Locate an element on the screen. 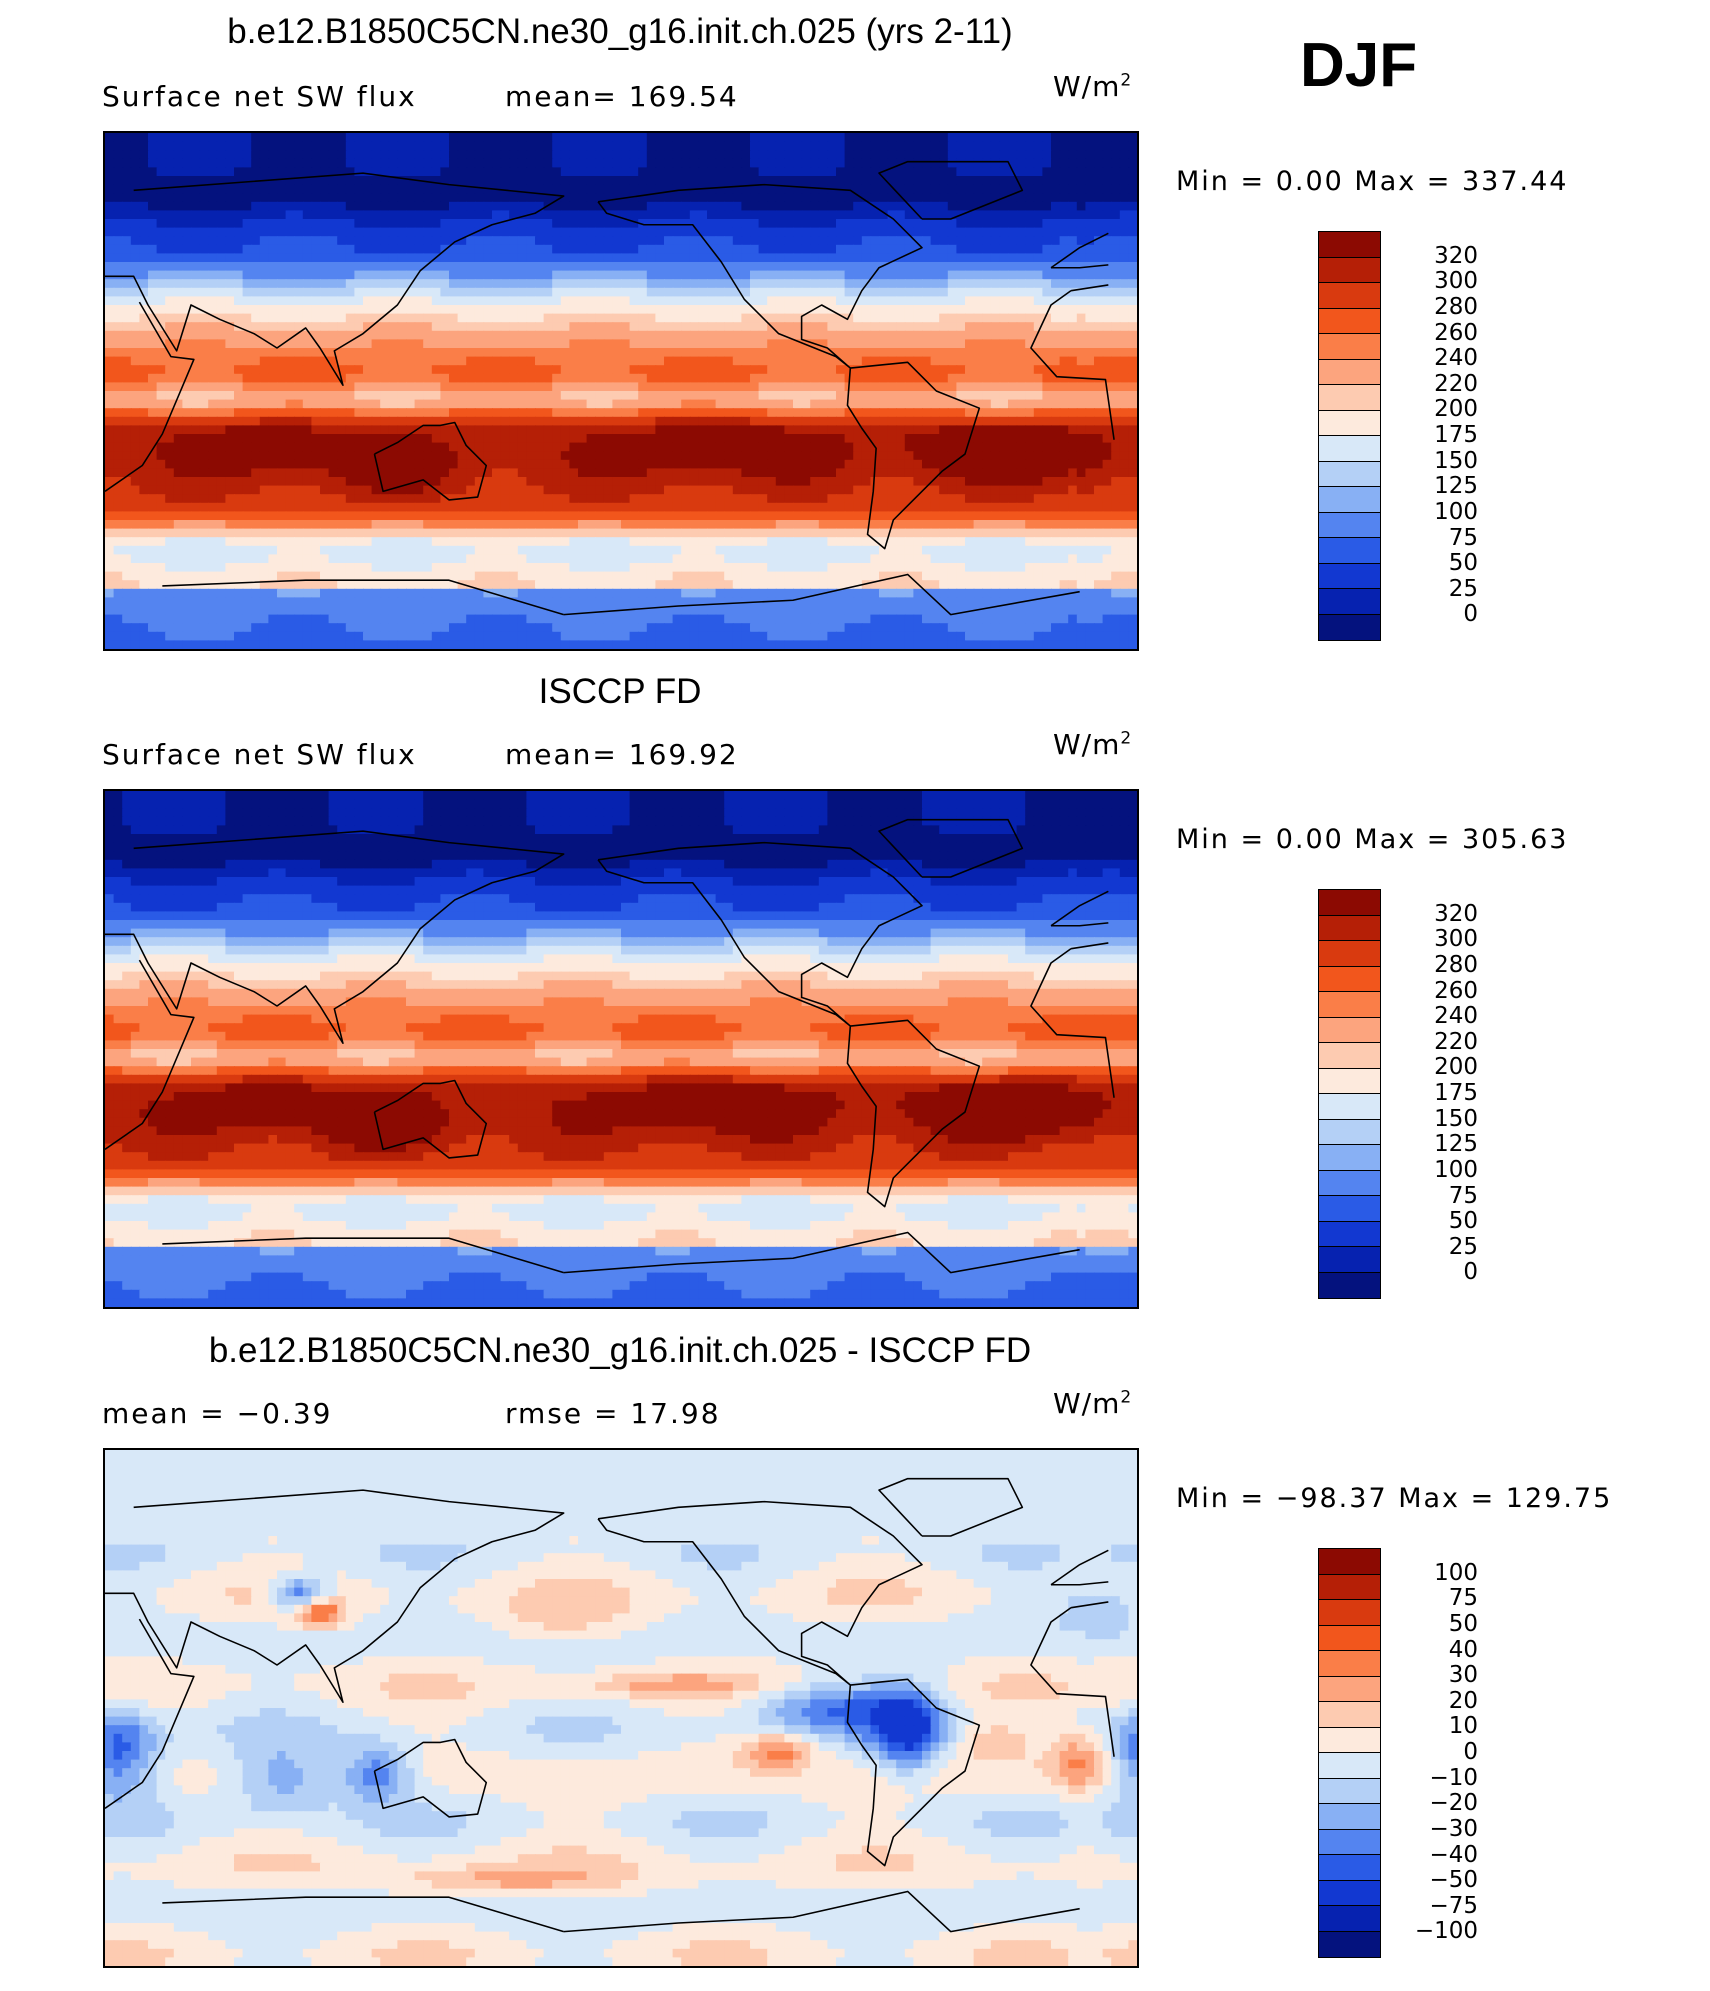 This screenshot has width=1710, height=1991. colorbar-tick-label: −20 is located at coordinates (1453, 1803).